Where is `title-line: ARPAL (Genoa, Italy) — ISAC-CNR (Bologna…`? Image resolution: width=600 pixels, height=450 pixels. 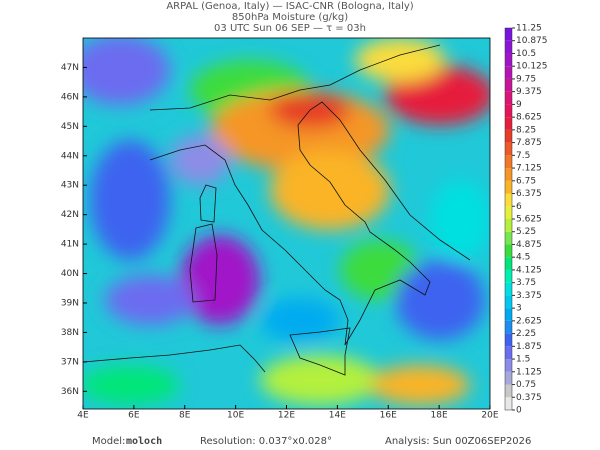
title-line: ARPAL (Genoa, Italy) — ISAC-CNR (Bologna… is located at coordinates (289, 6).